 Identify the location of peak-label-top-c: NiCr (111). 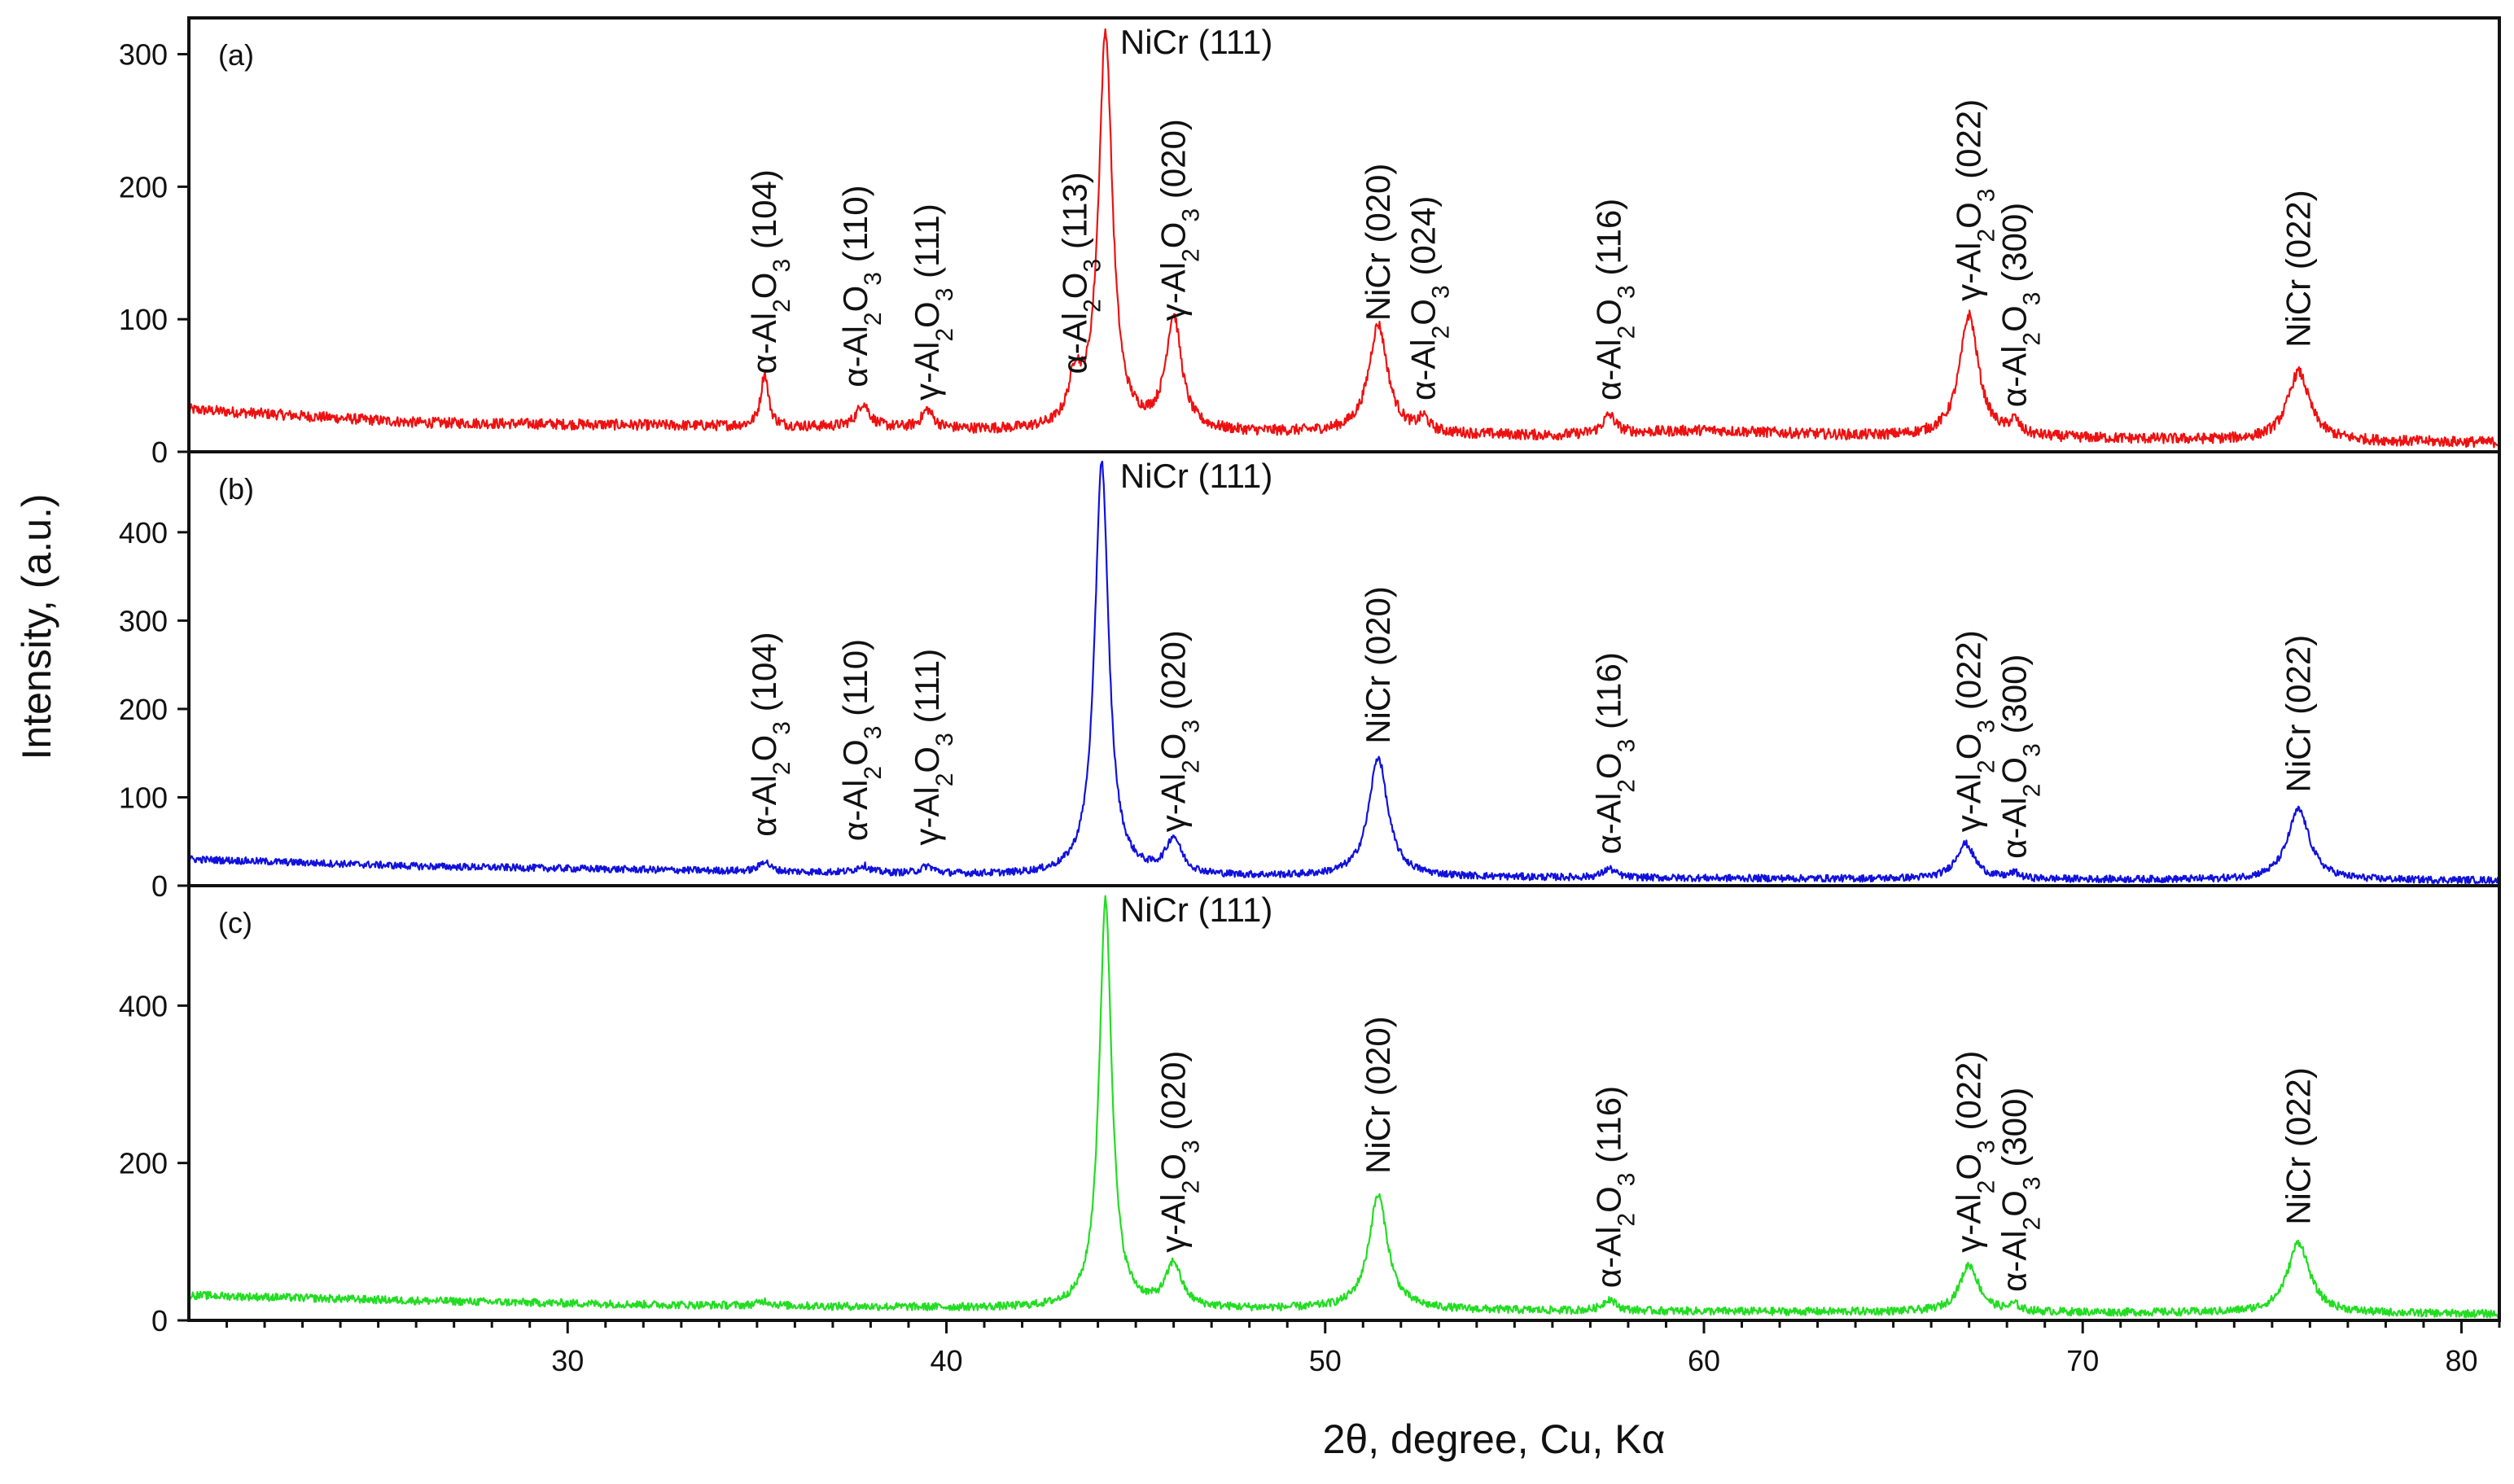
(1196, 910).